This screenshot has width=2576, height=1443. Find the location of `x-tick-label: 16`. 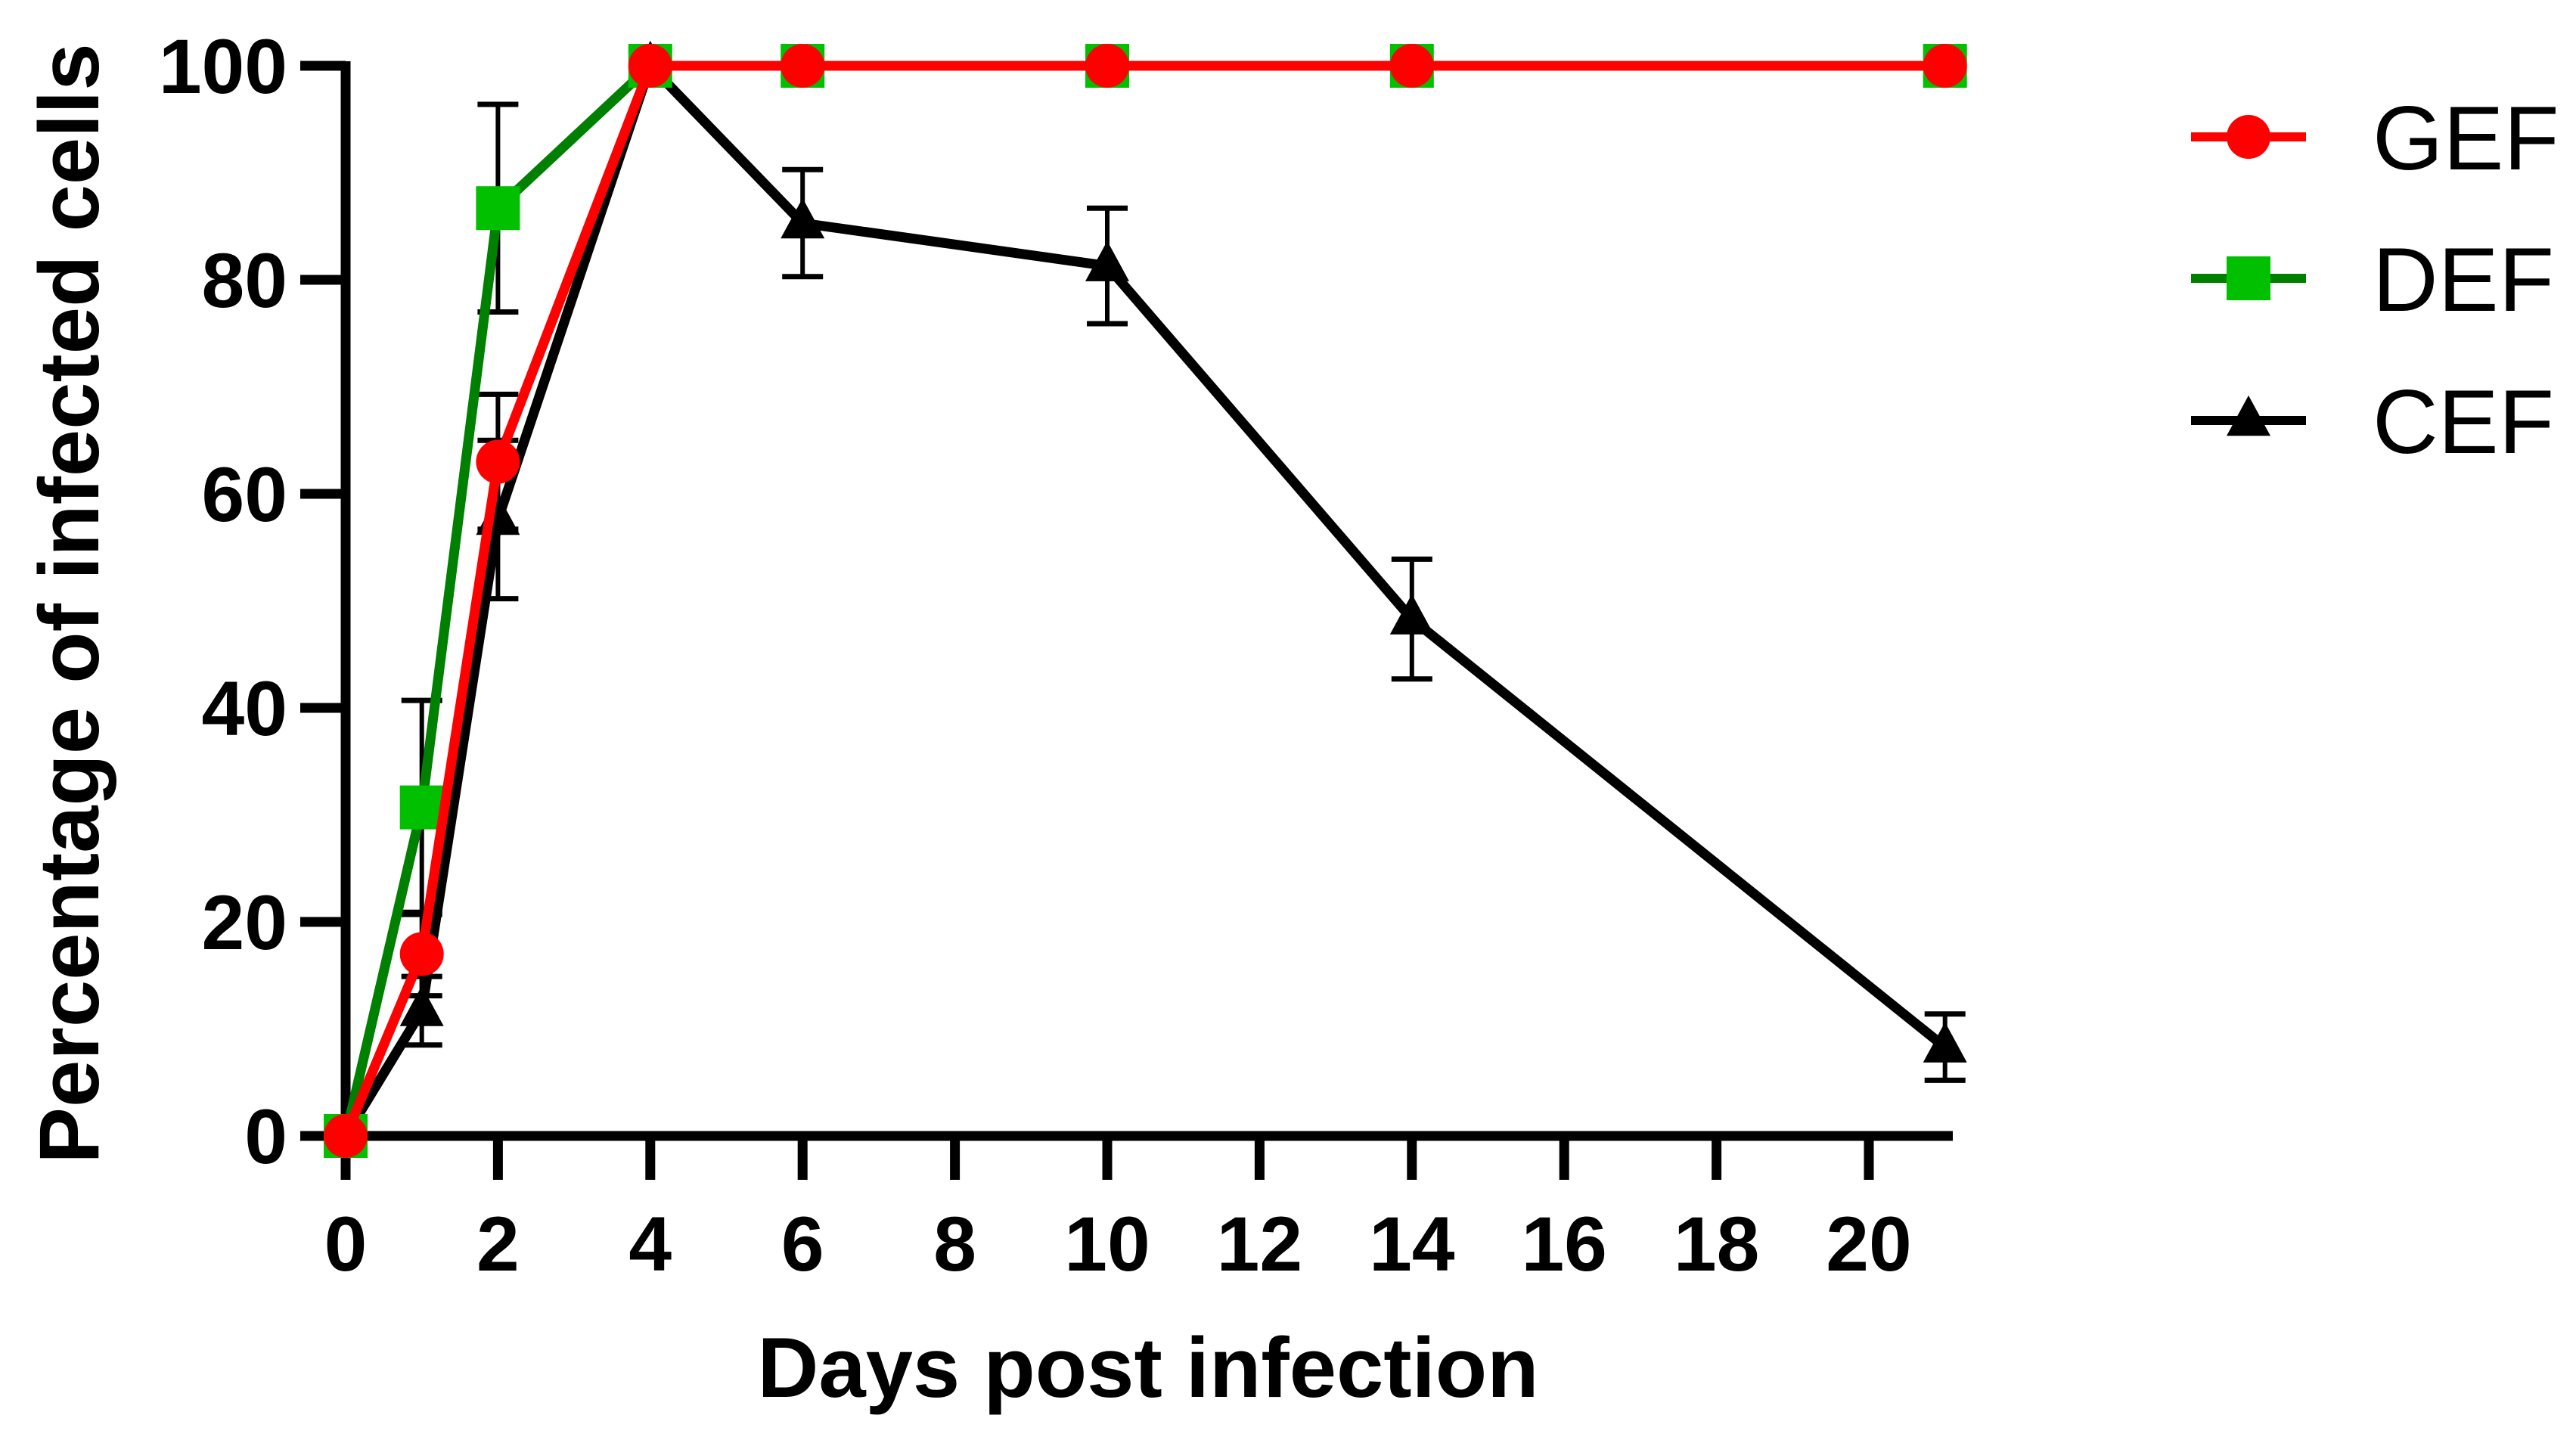

x-tick-label: 16 is located at coordinates (1563, 1244).